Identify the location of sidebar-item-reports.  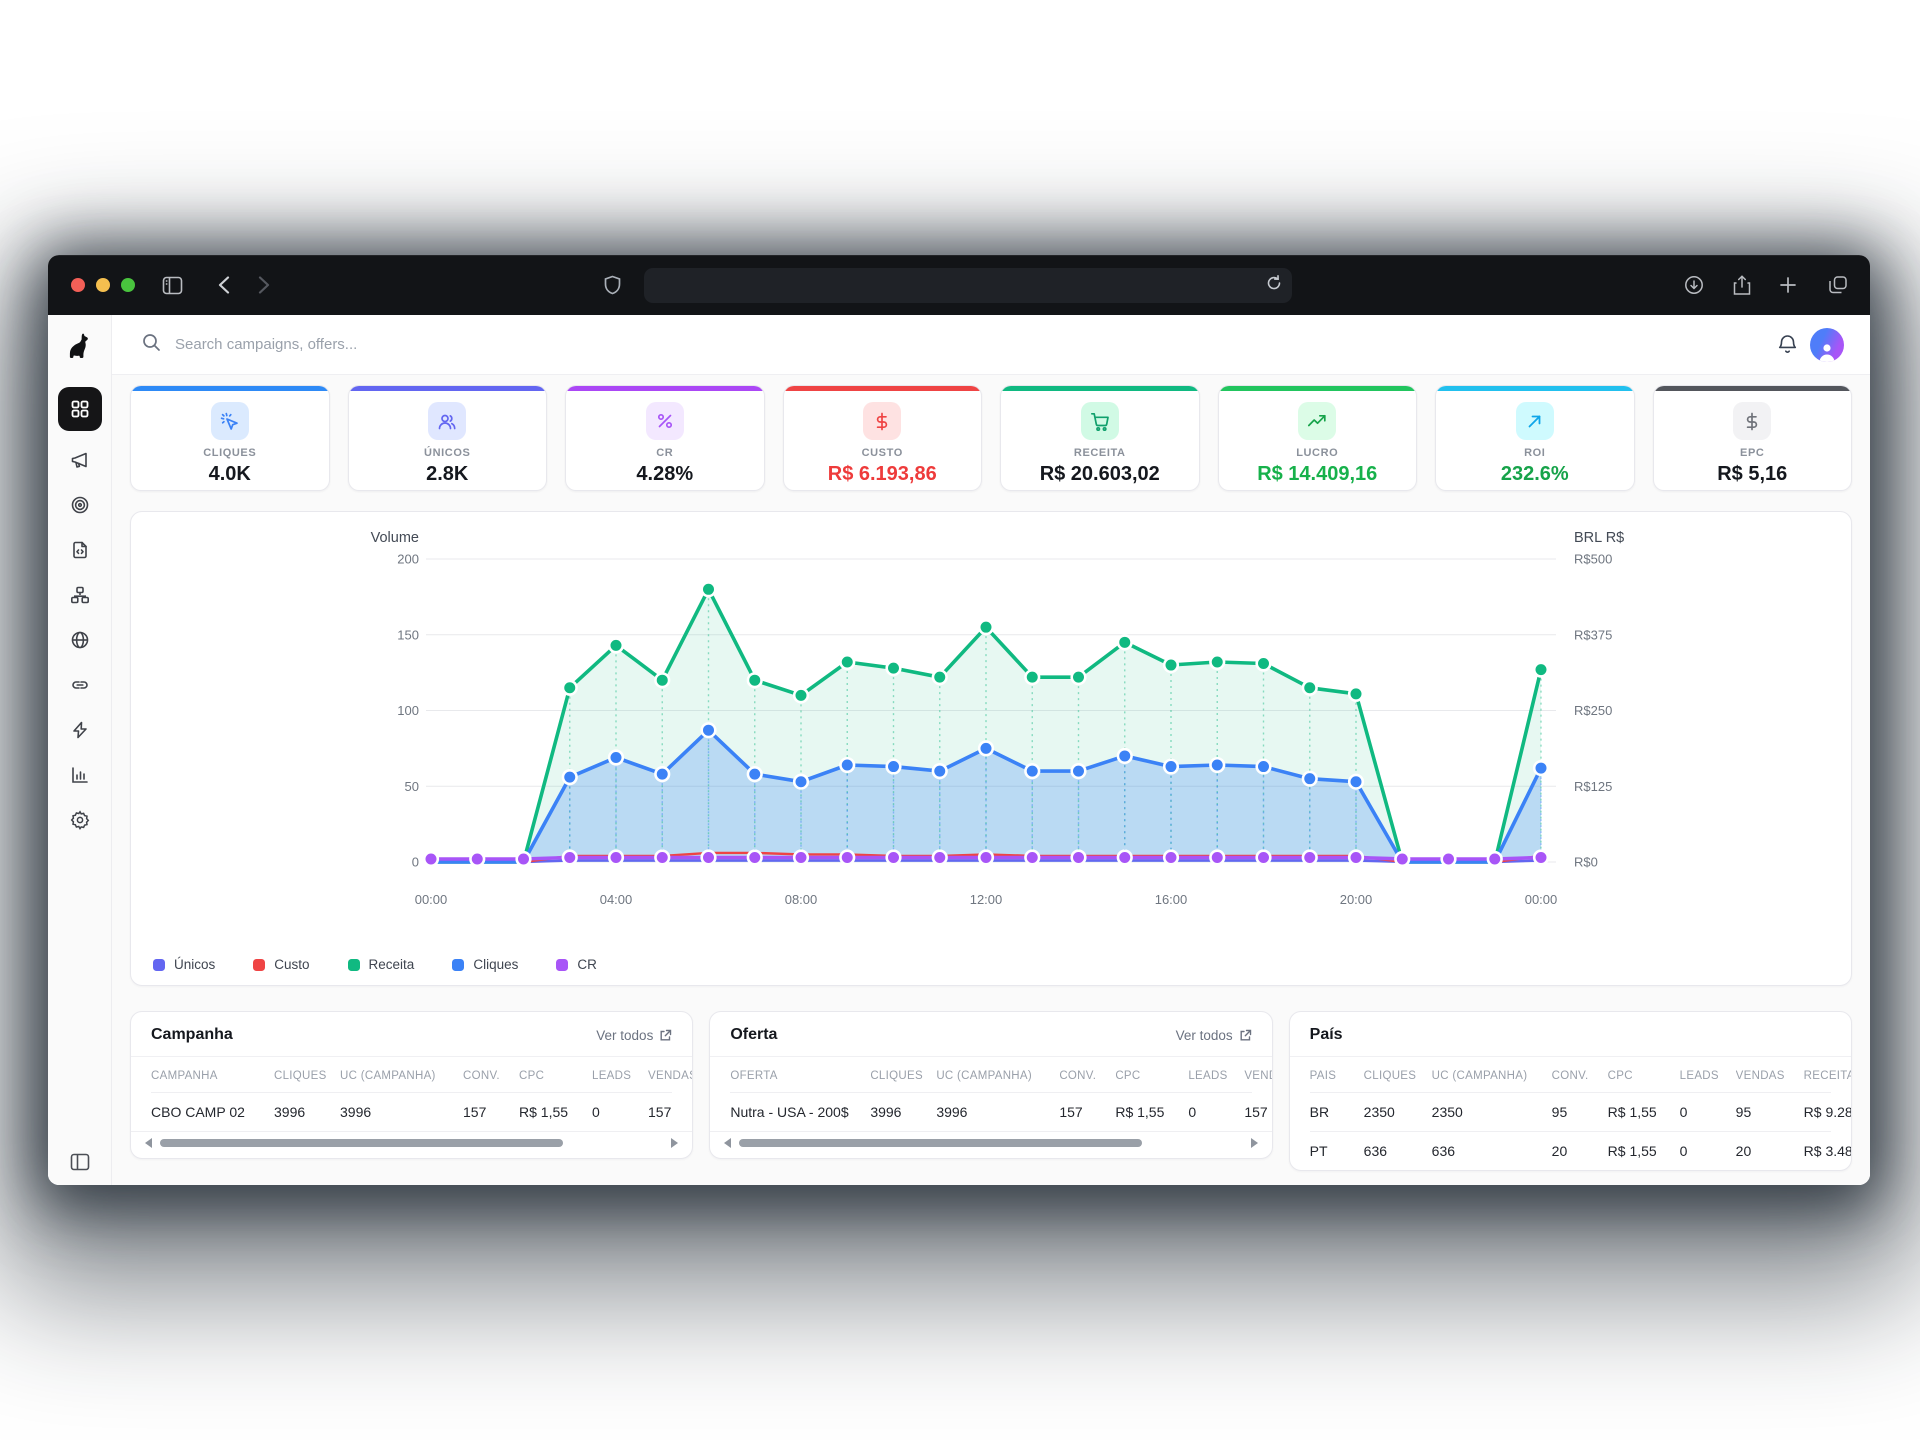
(80, 775).